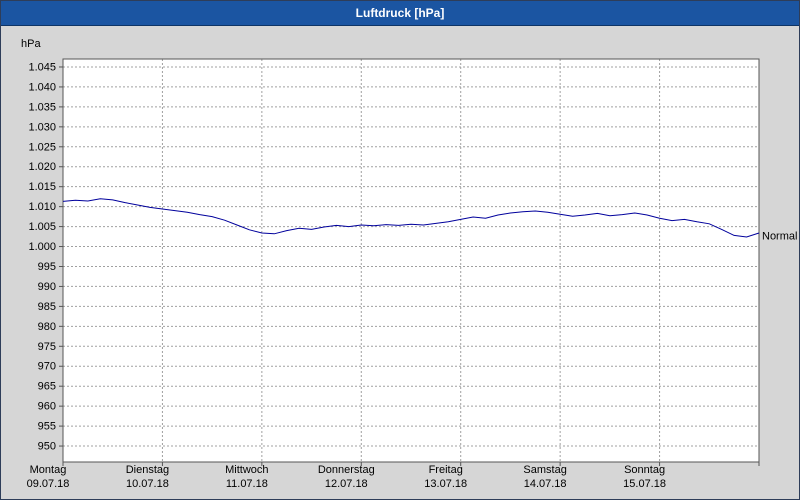  What do you see at coordinates (47, 427) in the screenshot?
I see `y-tick-label: 955` at bounding box center [47, 427].